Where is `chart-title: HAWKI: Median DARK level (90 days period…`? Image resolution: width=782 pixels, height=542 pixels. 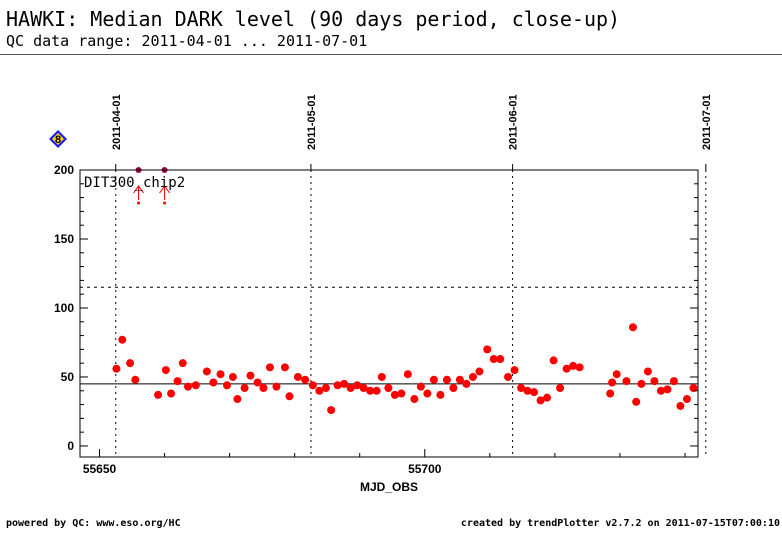
chart-title: HAWKI: Median DARK level (90 days period… is located at coordinates (313, 19).